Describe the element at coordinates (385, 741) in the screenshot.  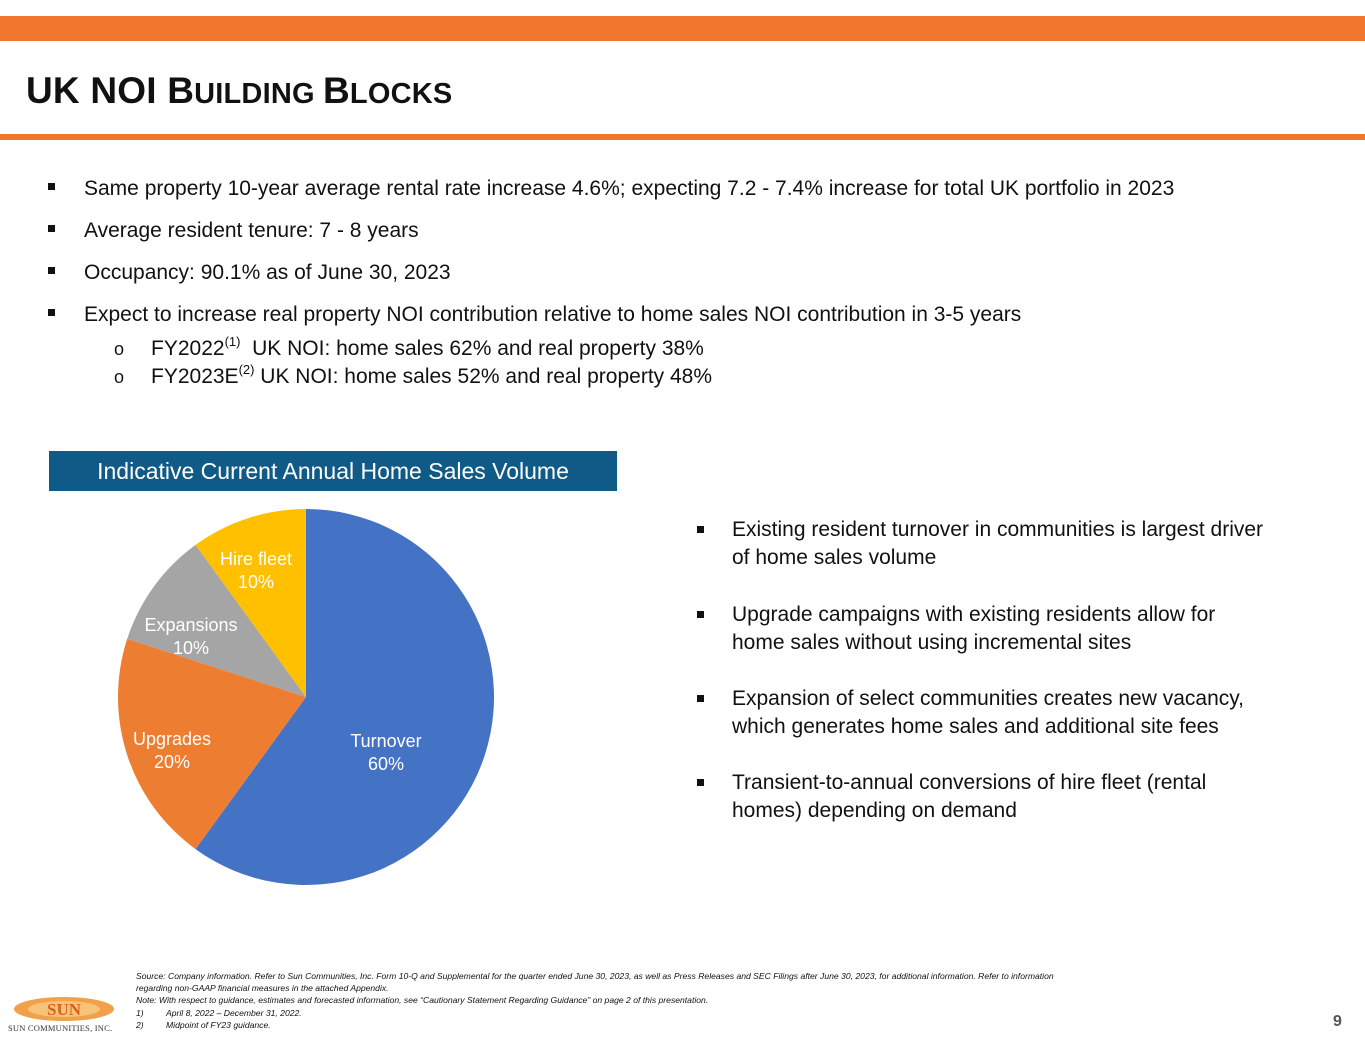
I see `pie-label-turnover: Turnover` at that location.